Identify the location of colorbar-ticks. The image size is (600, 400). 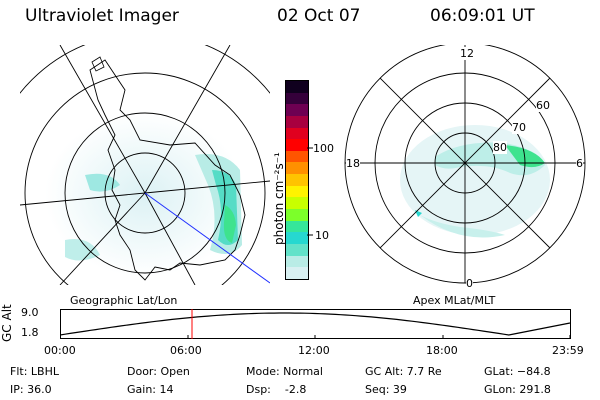
(310, 191).